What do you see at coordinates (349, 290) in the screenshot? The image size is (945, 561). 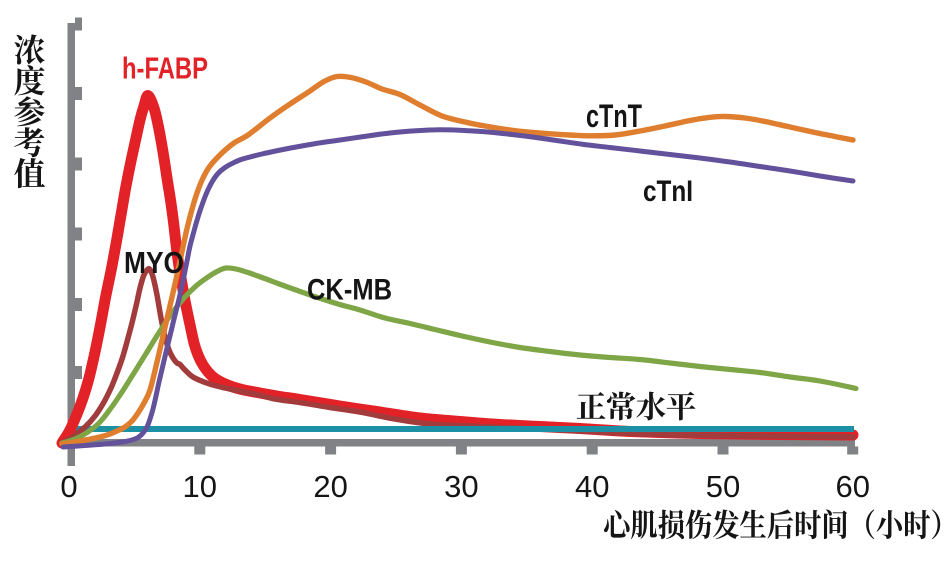 I see `svg-text: CK-MB` at bounding box center [349, 290].